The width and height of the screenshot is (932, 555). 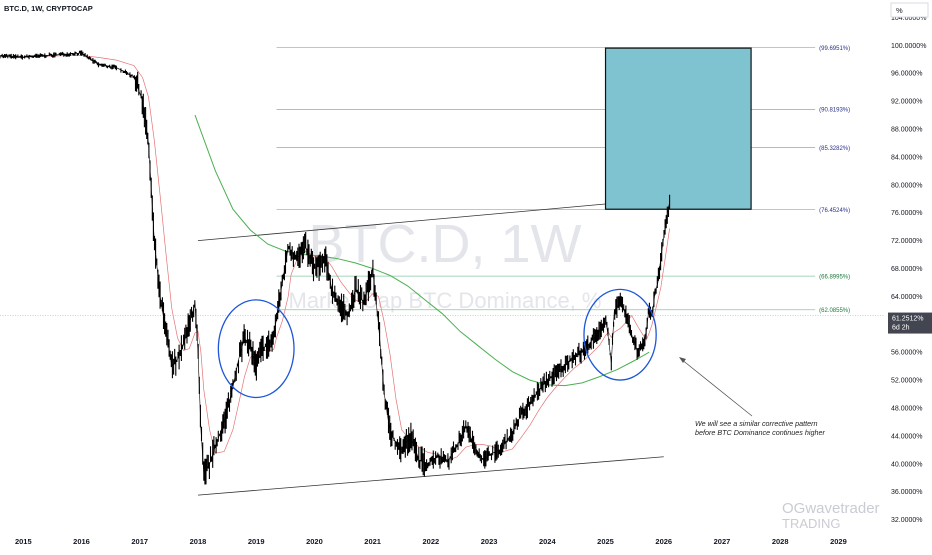 I want to click on x-tick-label: 2020, so click(x=314, y=541).